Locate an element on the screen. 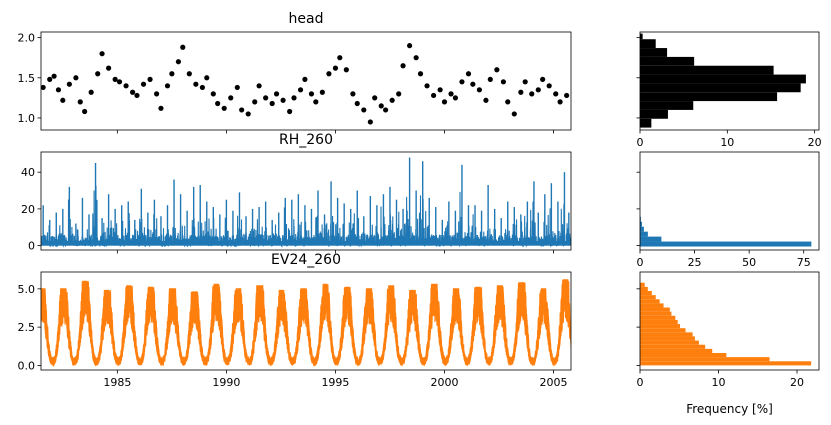  x-tick-label: 10 is located at coordinates (719, 382).